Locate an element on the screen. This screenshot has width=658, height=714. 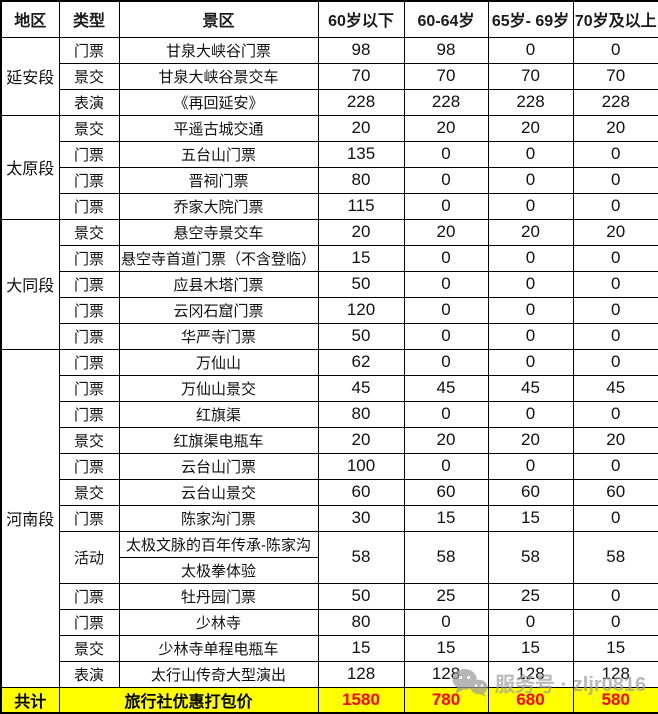
price-cell: 128 is located at coordinates (530, 674).